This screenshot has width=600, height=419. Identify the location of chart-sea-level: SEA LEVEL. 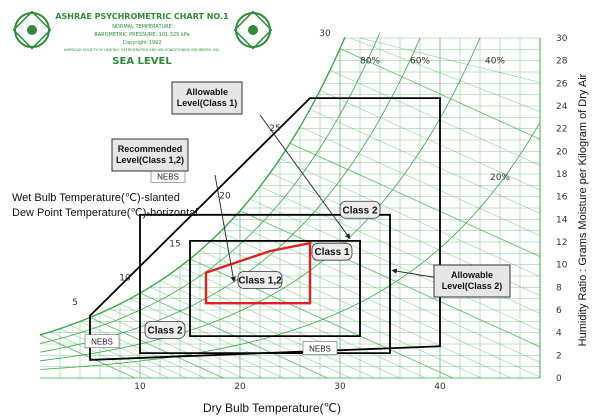
(142, 61).